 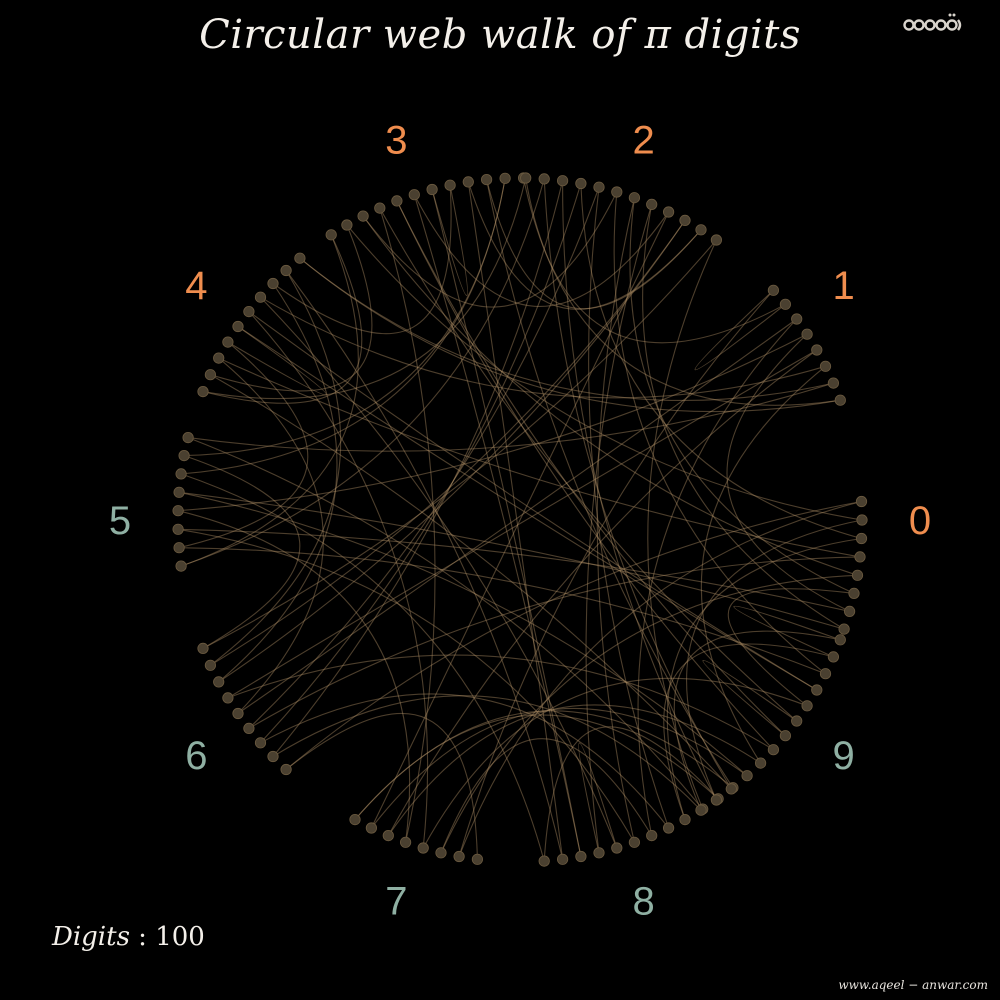 I want to click on group-label-7: 7, so click(x=396, y=901).